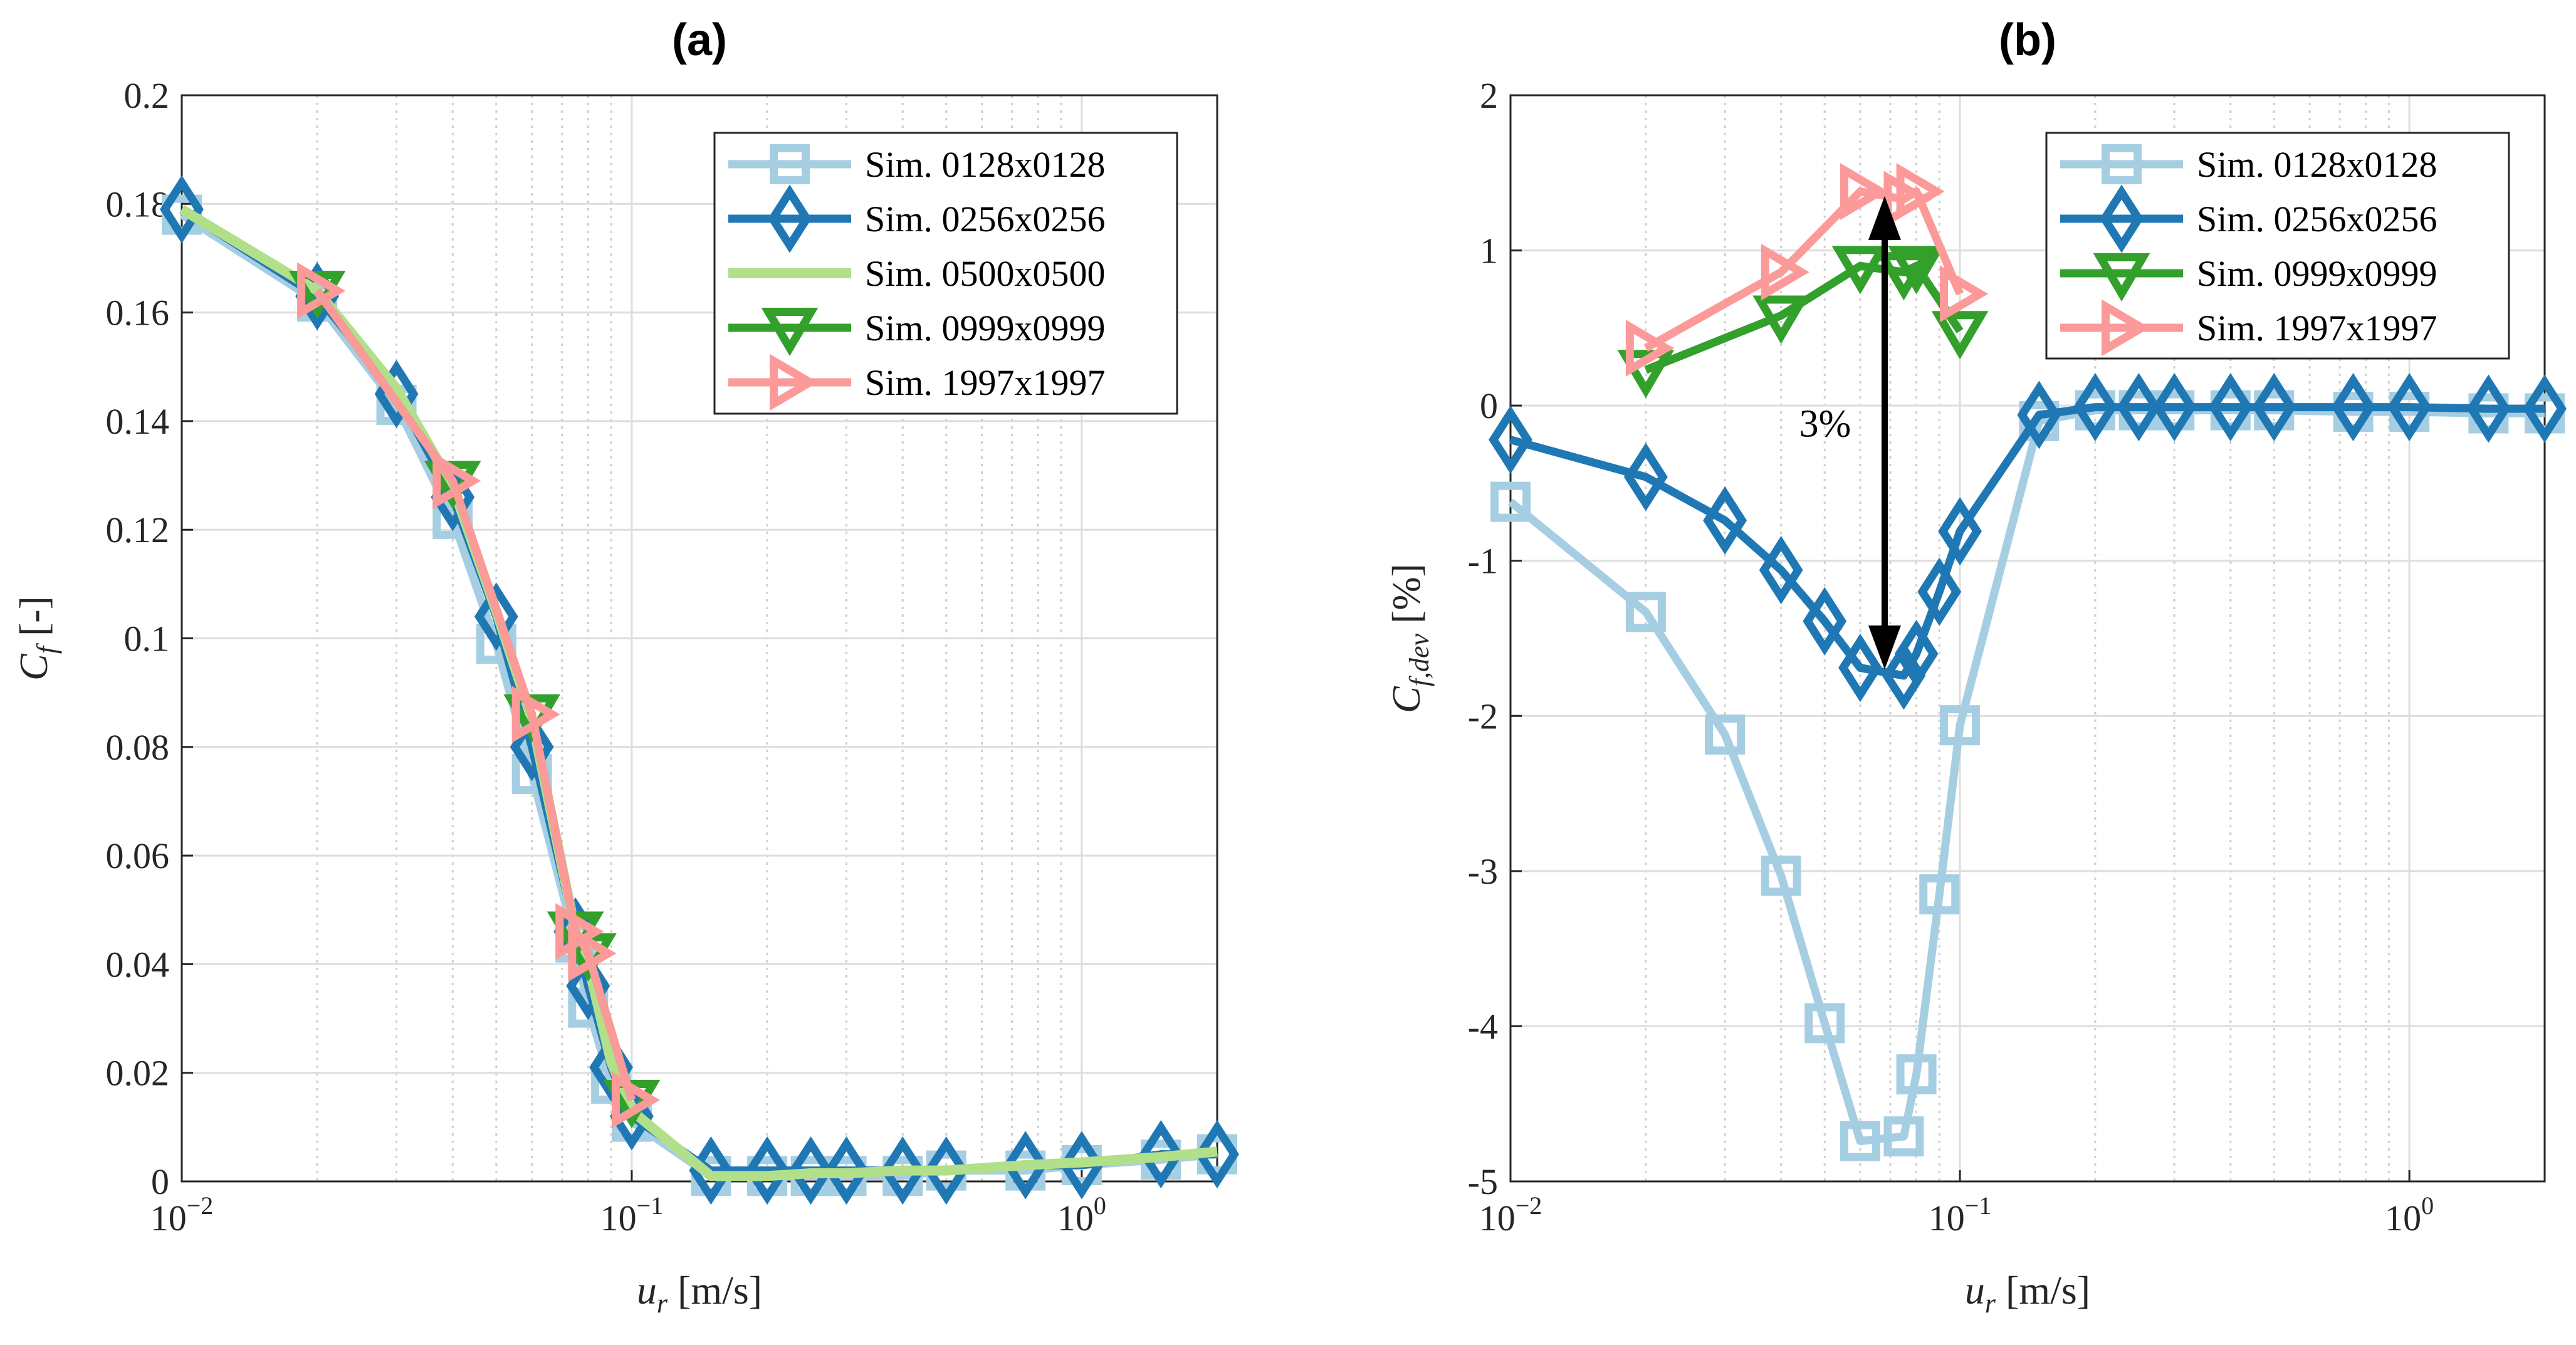  Describe the element at coordinates (138, 313) in the screenshot. I see `y-tick-label: 0.16` at that location.